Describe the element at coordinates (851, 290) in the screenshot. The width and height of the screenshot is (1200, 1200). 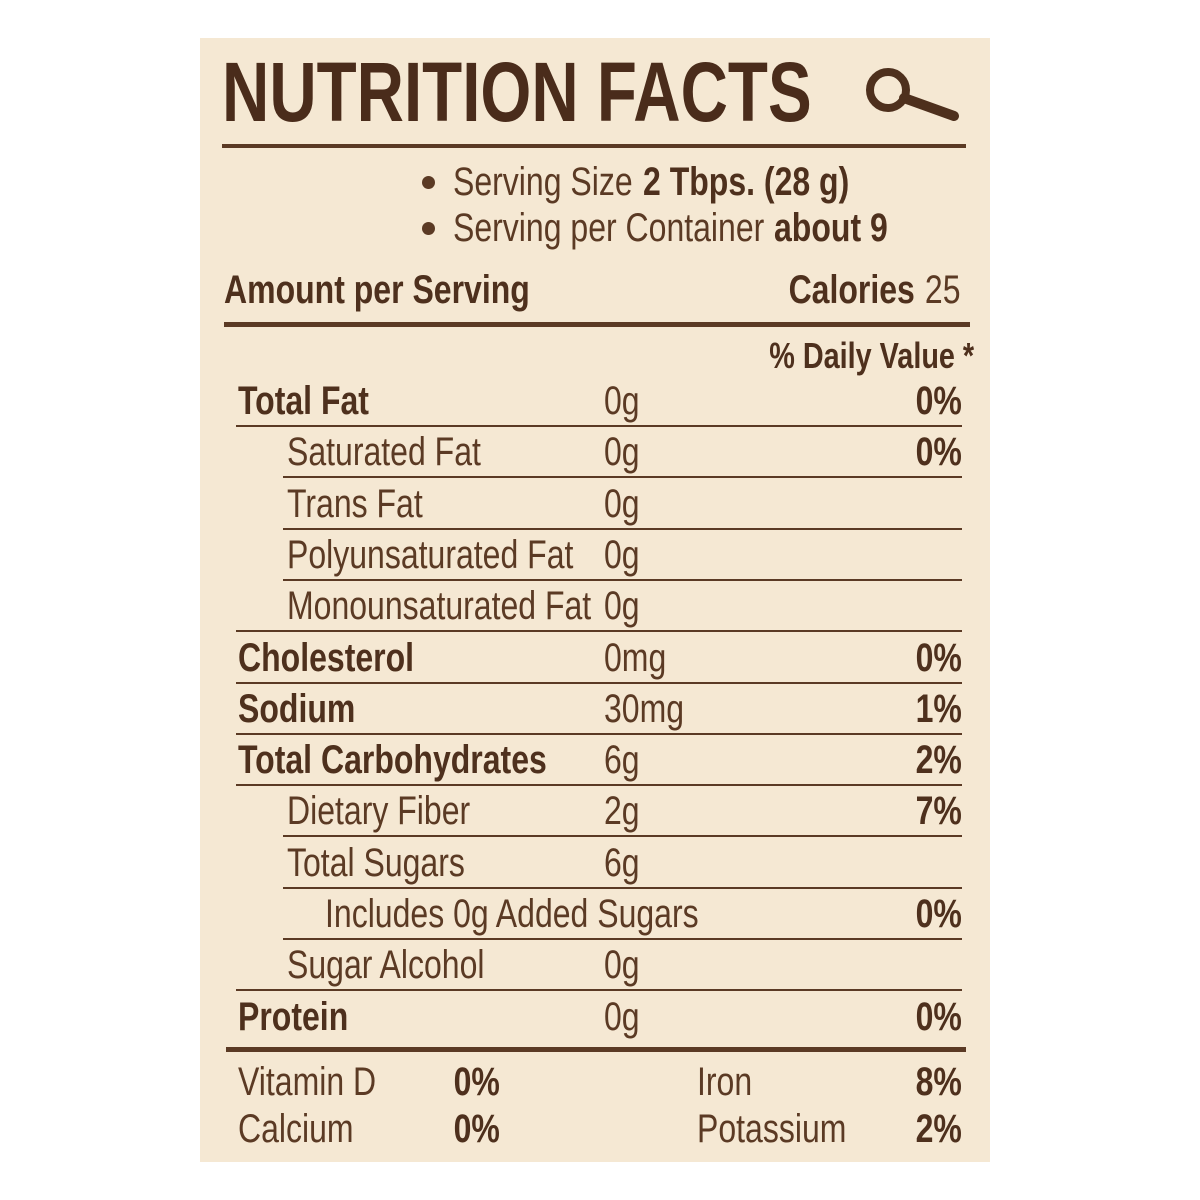
I see `calories-label: Calories` at that location.